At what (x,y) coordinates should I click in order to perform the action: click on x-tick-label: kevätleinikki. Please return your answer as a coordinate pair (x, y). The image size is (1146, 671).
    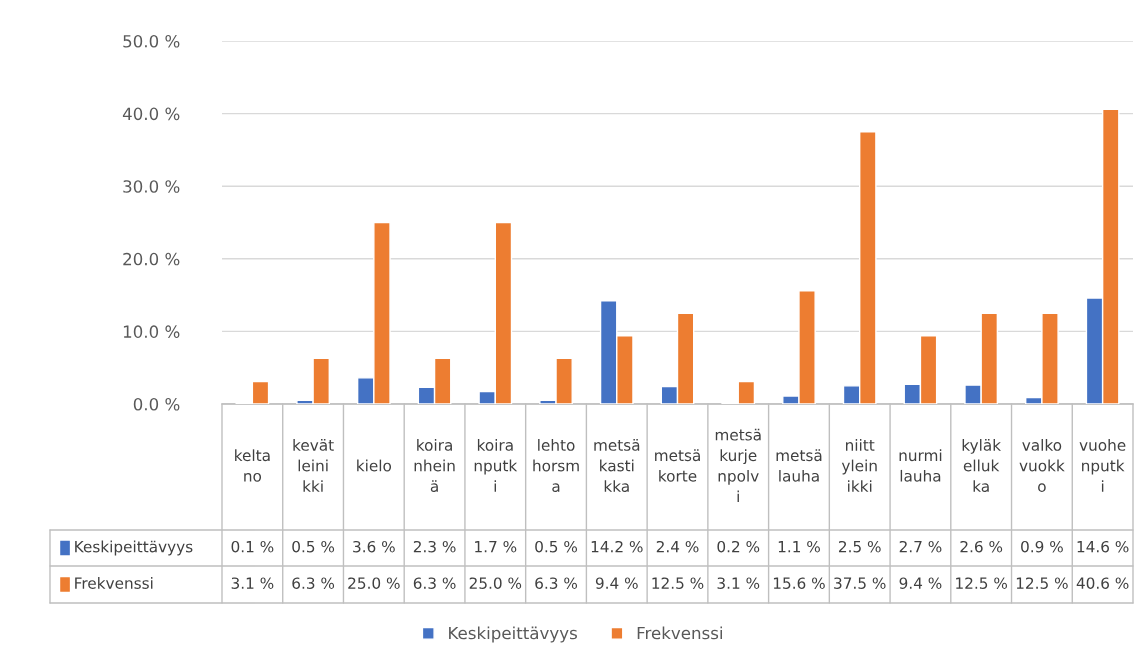
    Looking at the image, I should click on (313, 465).